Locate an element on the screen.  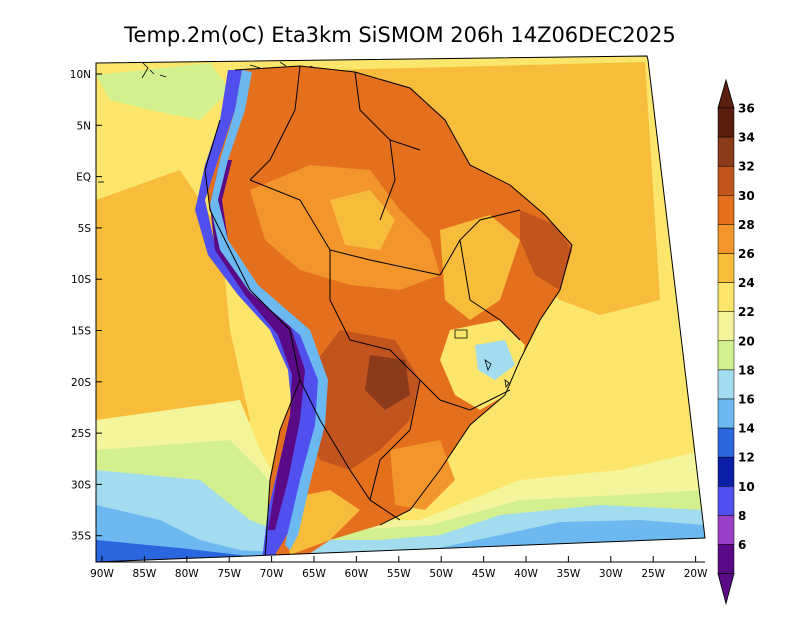
colorbar-label: 12 is located at coordinates (746, 458).